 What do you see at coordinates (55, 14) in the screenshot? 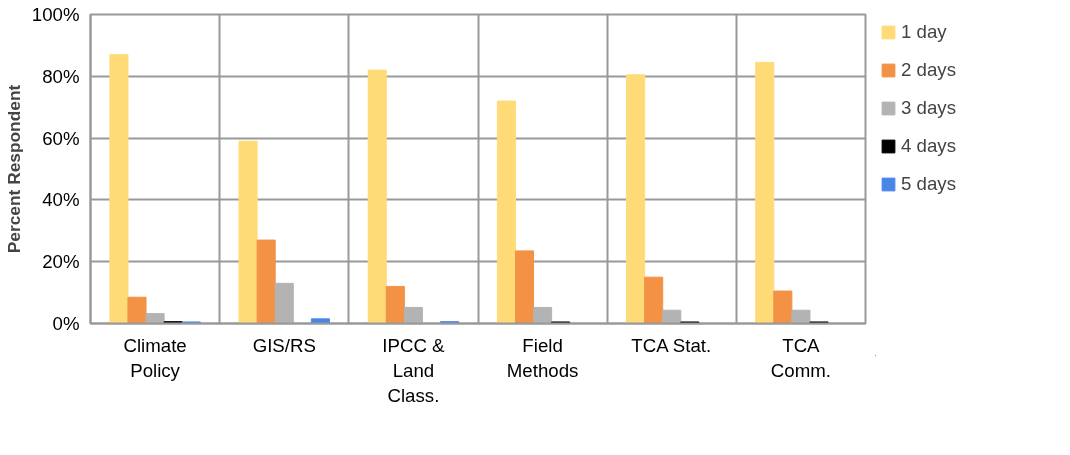
I see `y-tick-label: 100%` at bounding box center [55, 14].